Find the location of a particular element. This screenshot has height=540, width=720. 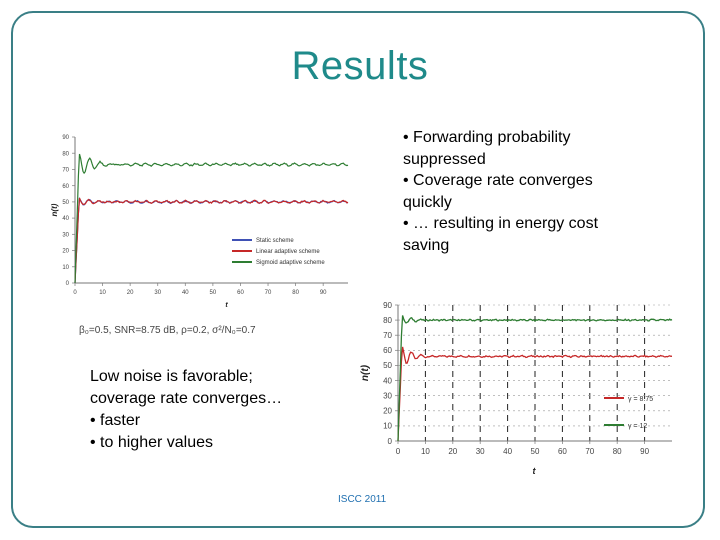

legend-label: γ = 8.75 is located at coordinates (640, 399).